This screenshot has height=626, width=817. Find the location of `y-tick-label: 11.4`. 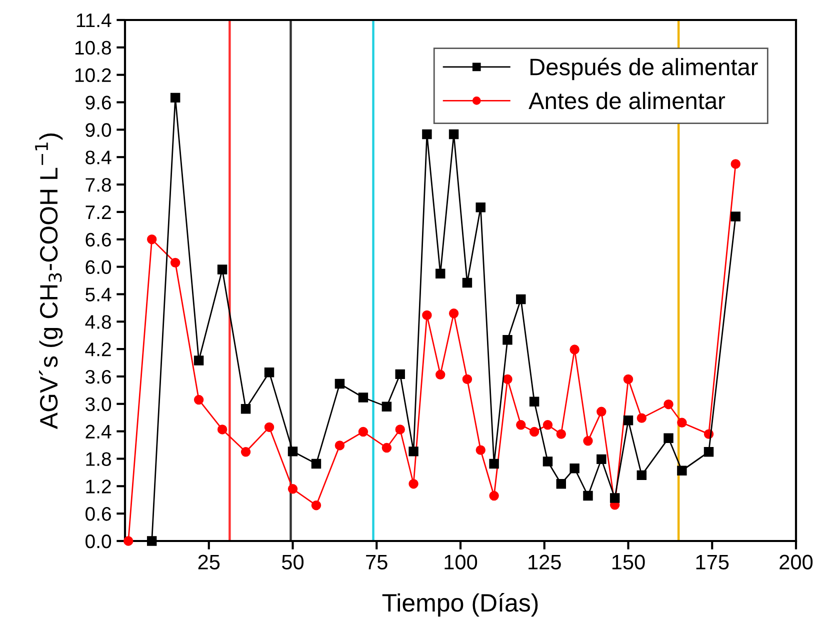

y-tick-label: 11.4 is located at coordinates (94, 21).